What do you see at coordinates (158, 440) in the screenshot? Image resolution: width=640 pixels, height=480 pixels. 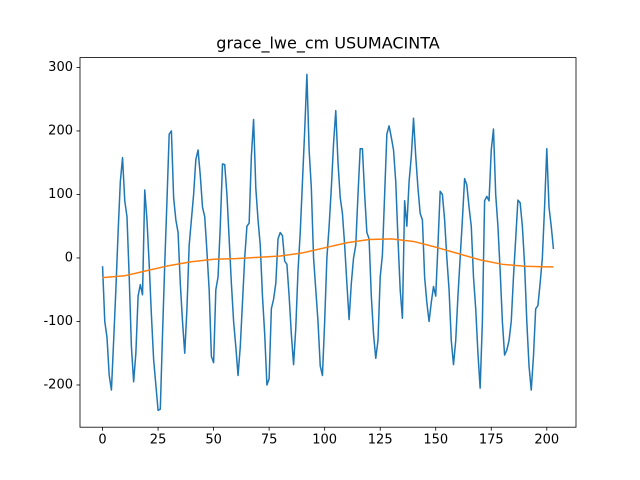 I see `x-tick-label: 25` at bounding box center [158, 440].